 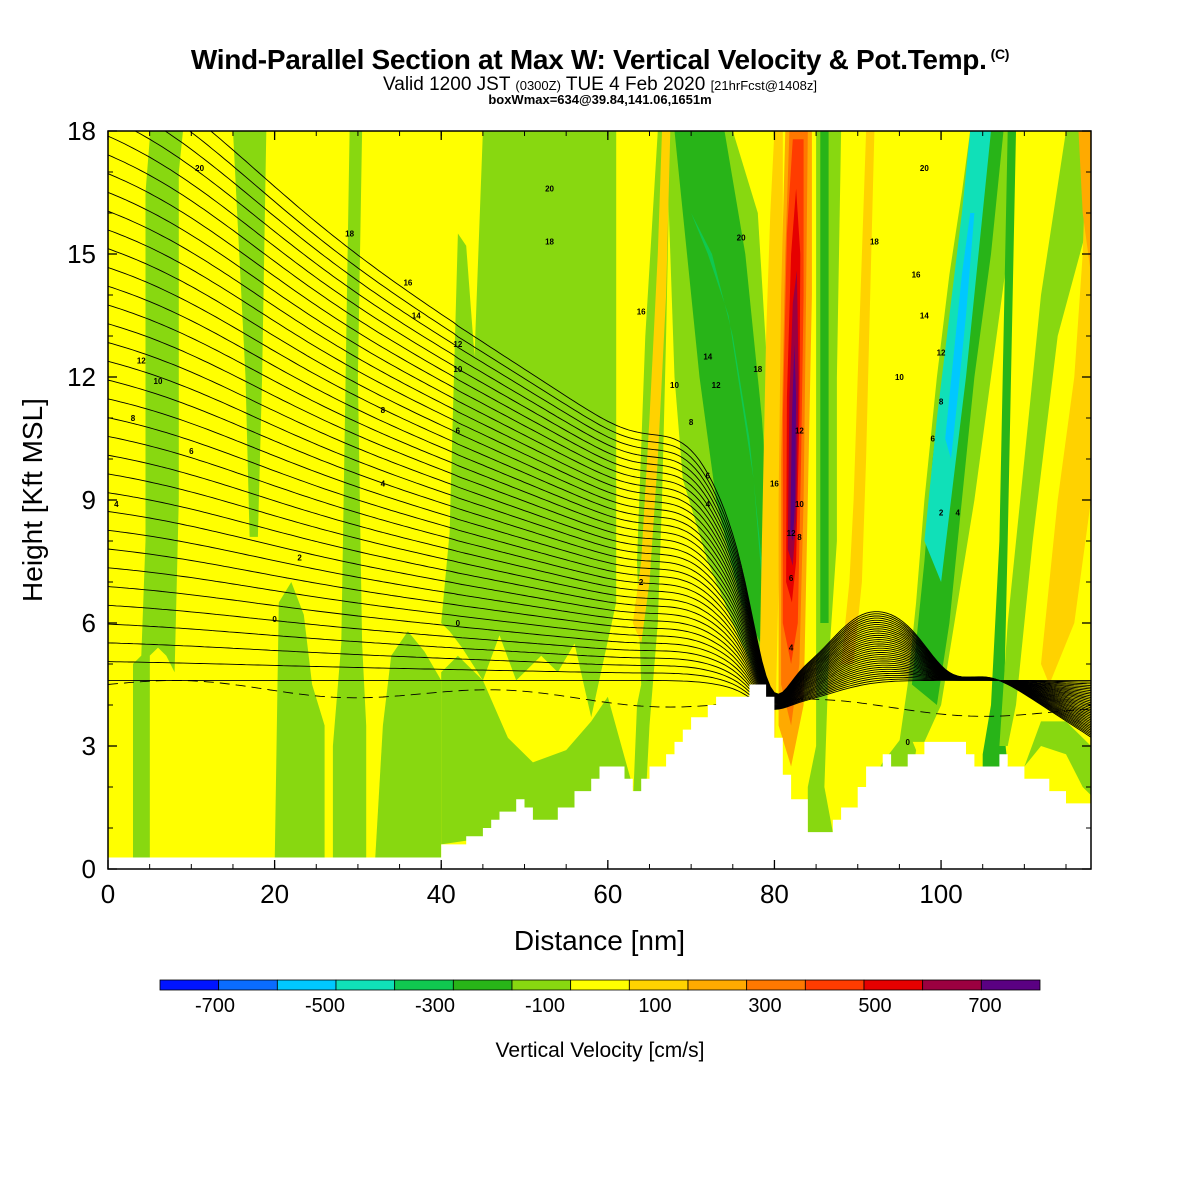 What do you see at coordinates (770, 449) in the screenshot?
I see `updraft-main-outer` at bounding box center [770, 449].